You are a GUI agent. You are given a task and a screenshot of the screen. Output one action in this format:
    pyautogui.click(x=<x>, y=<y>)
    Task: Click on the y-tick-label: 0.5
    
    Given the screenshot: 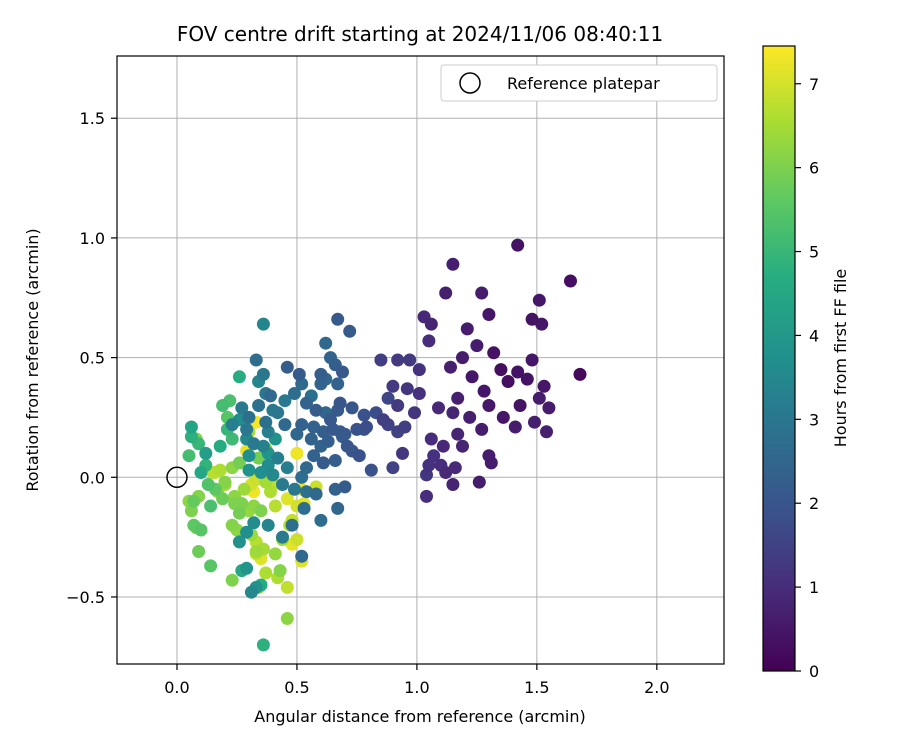 What is the action you would take?
    pyautogui.click(x=92, y=358)
    